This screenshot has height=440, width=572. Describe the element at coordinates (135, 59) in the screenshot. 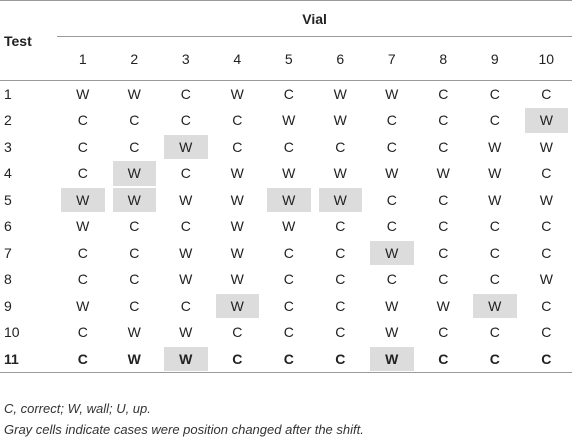

I see `vial-number-header: 2` at that location.